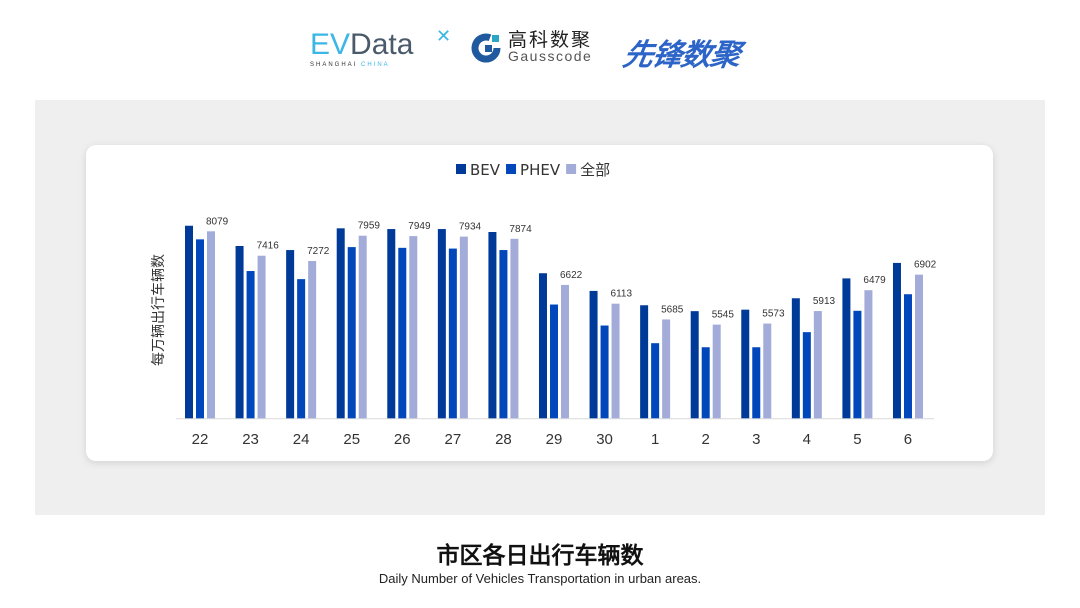  What do you see at coordinates (413, 327) in the screenshot?
I see `bar-全部-26` at bounding box center [413, 327].